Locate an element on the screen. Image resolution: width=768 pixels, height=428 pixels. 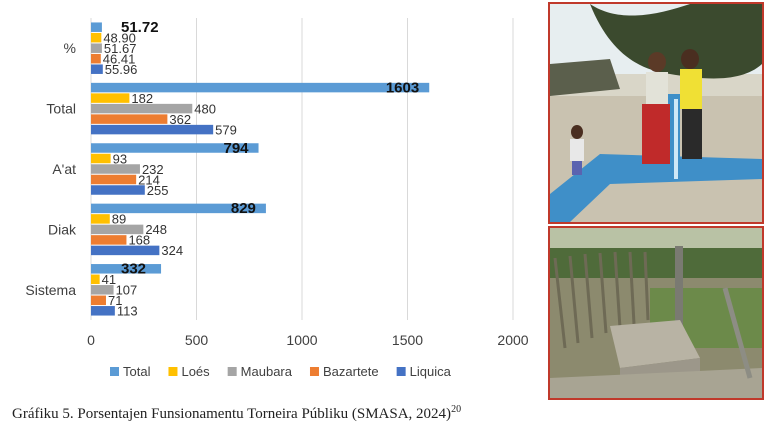
data-label: 107 is located at coordinates (127, 290).